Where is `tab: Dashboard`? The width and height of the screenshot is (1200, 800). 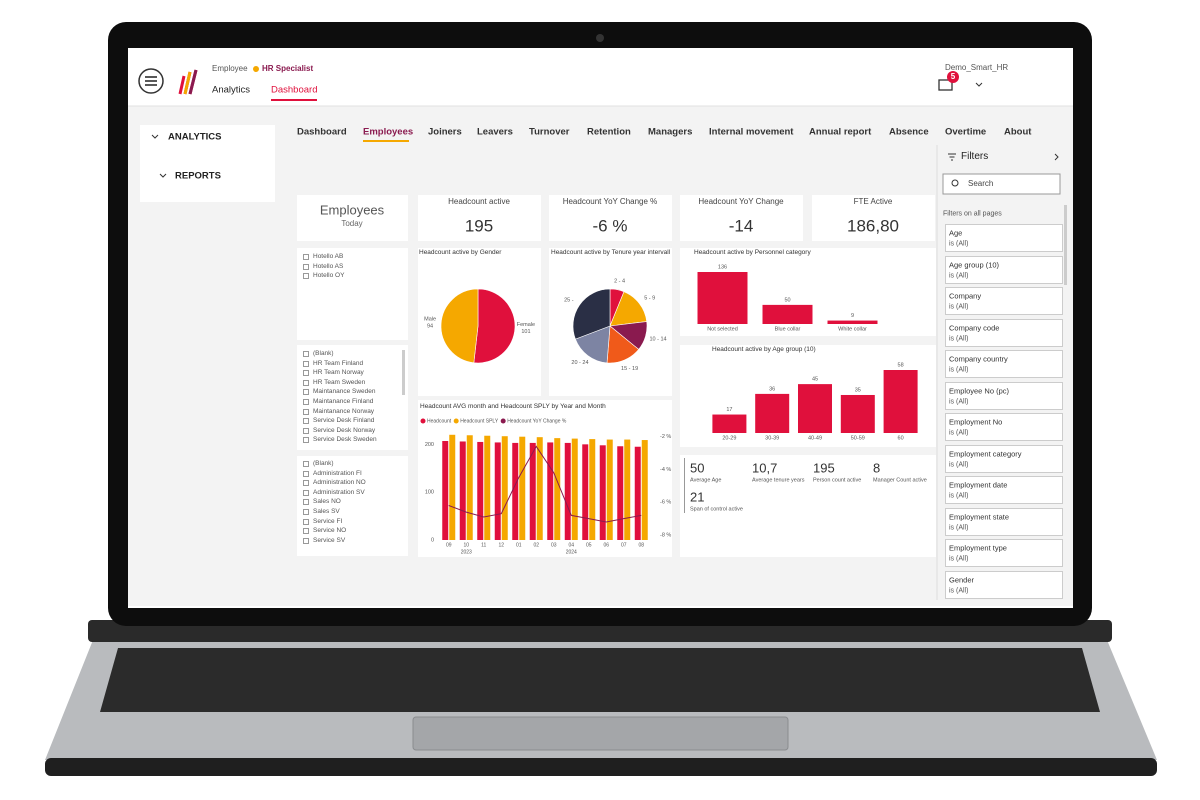
tab: Dashboard is located at coordinates (322, 132).